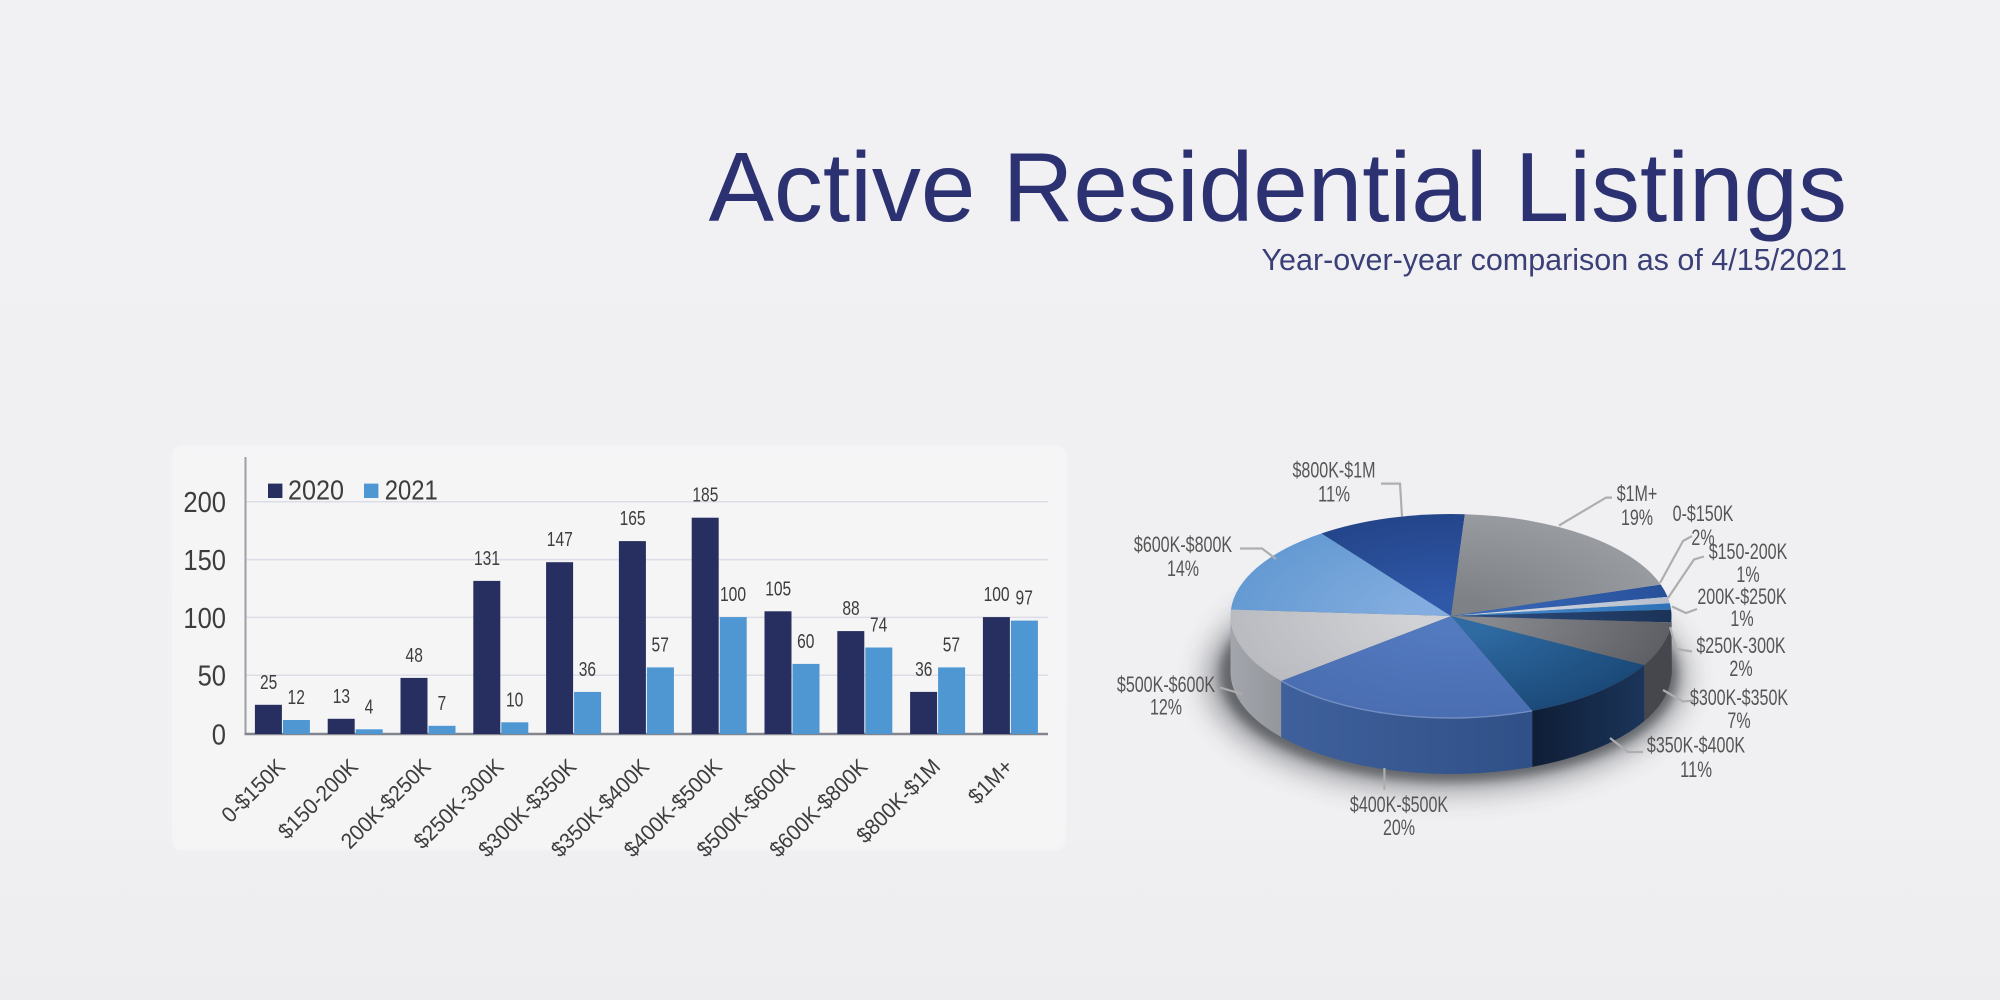 This screenshot has width=2000, height=1000. What do you see at coordinates (778, 589) in the screenshot?
I see `svg-text: 105` at bounding box center [778, 589].